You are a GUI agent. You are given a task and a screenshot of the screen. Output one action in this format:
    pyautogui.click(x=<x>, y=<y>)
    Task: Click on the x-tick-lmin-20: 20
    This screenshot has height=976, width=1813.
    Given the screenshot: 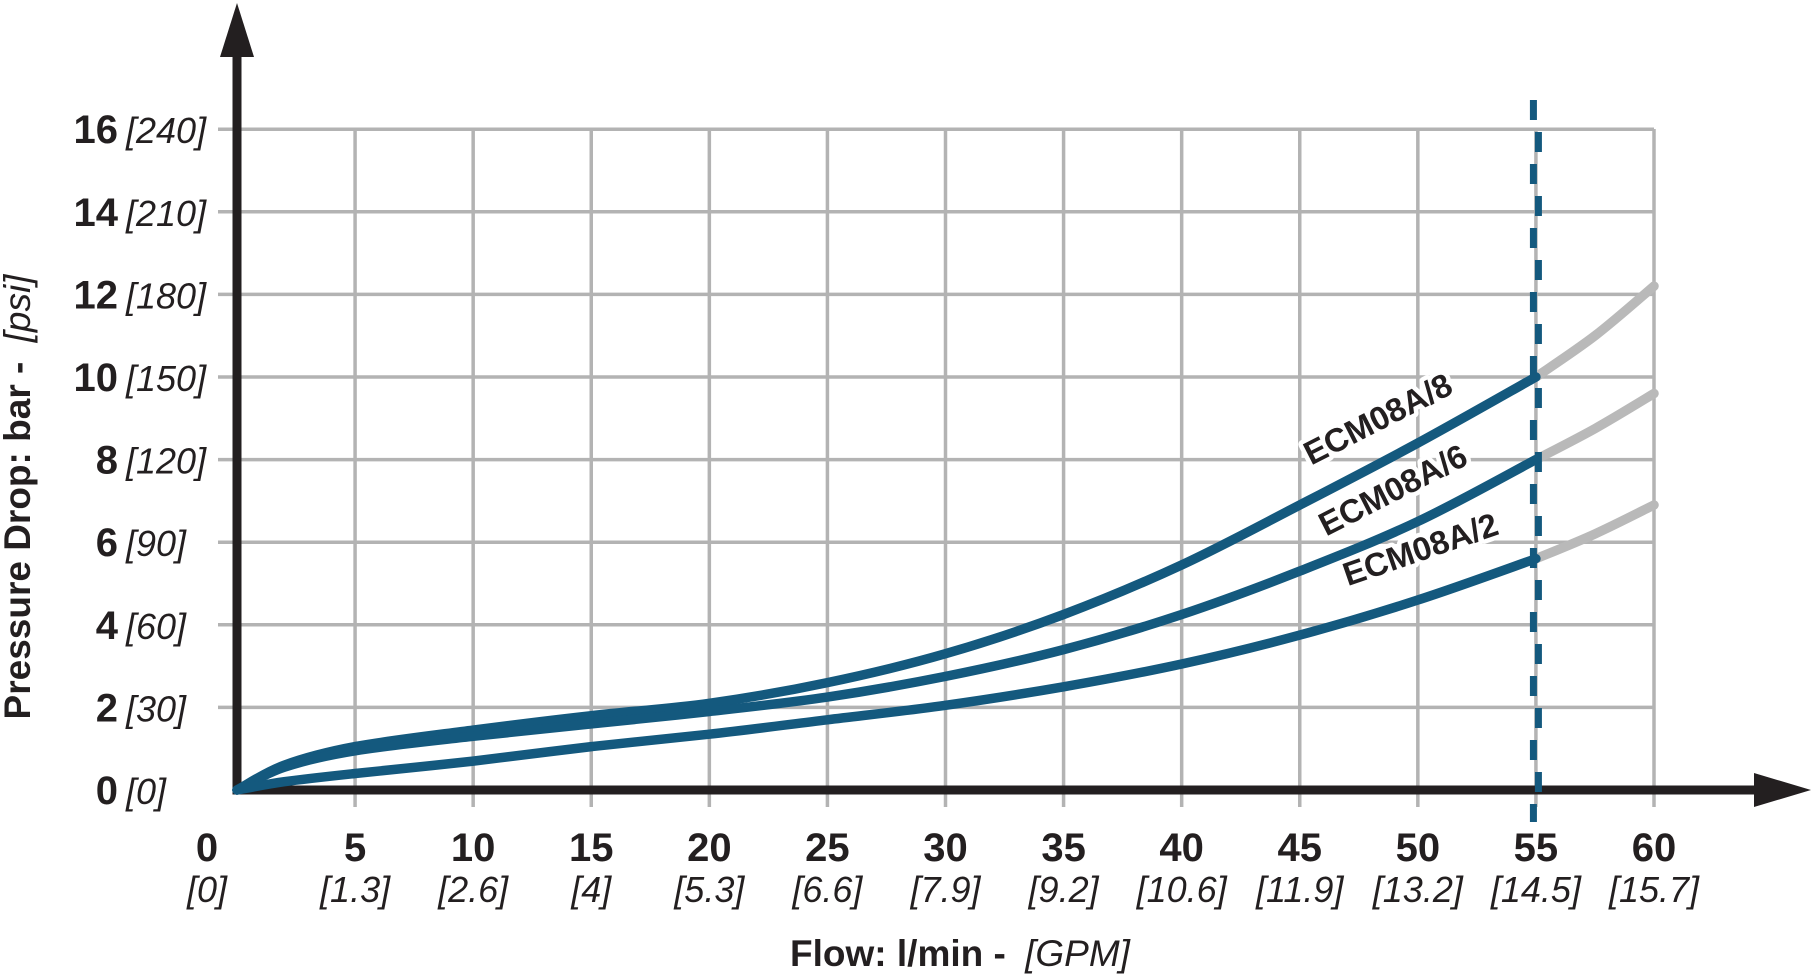 What is the action you would take?
    pyautogui.click(x=709, y=848)
    